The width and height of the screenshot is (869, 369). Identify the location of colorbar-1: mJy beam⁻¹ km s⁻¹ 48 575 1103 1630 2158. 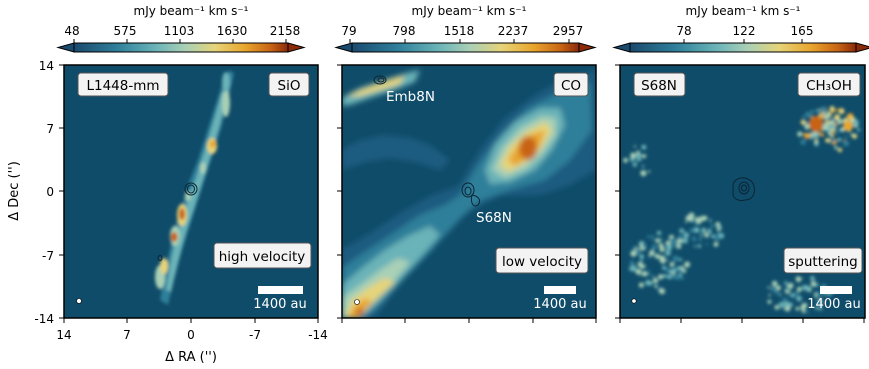
(181, 28).